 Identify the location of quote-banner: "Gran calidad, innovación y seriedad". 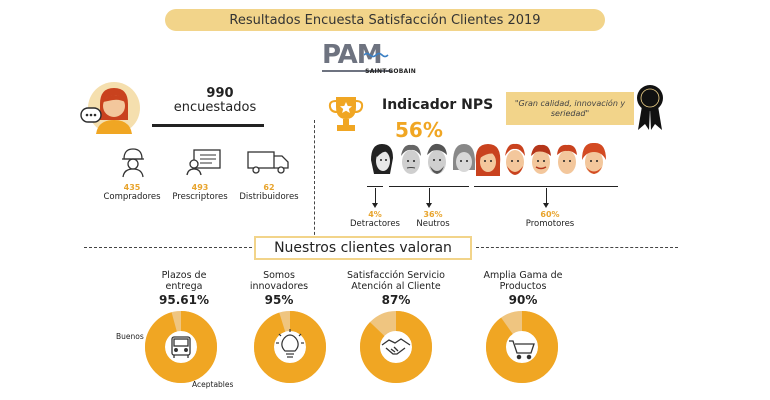
(570, 108).